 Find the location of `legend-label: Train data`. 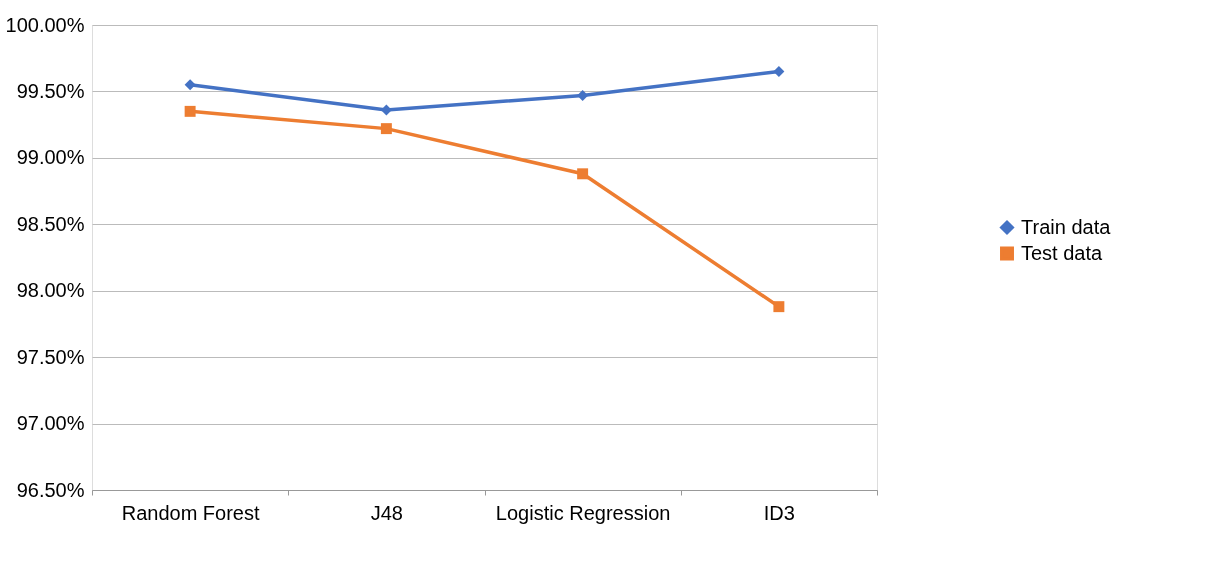

legend-label: Train data is located at coordinates (1066, 226).